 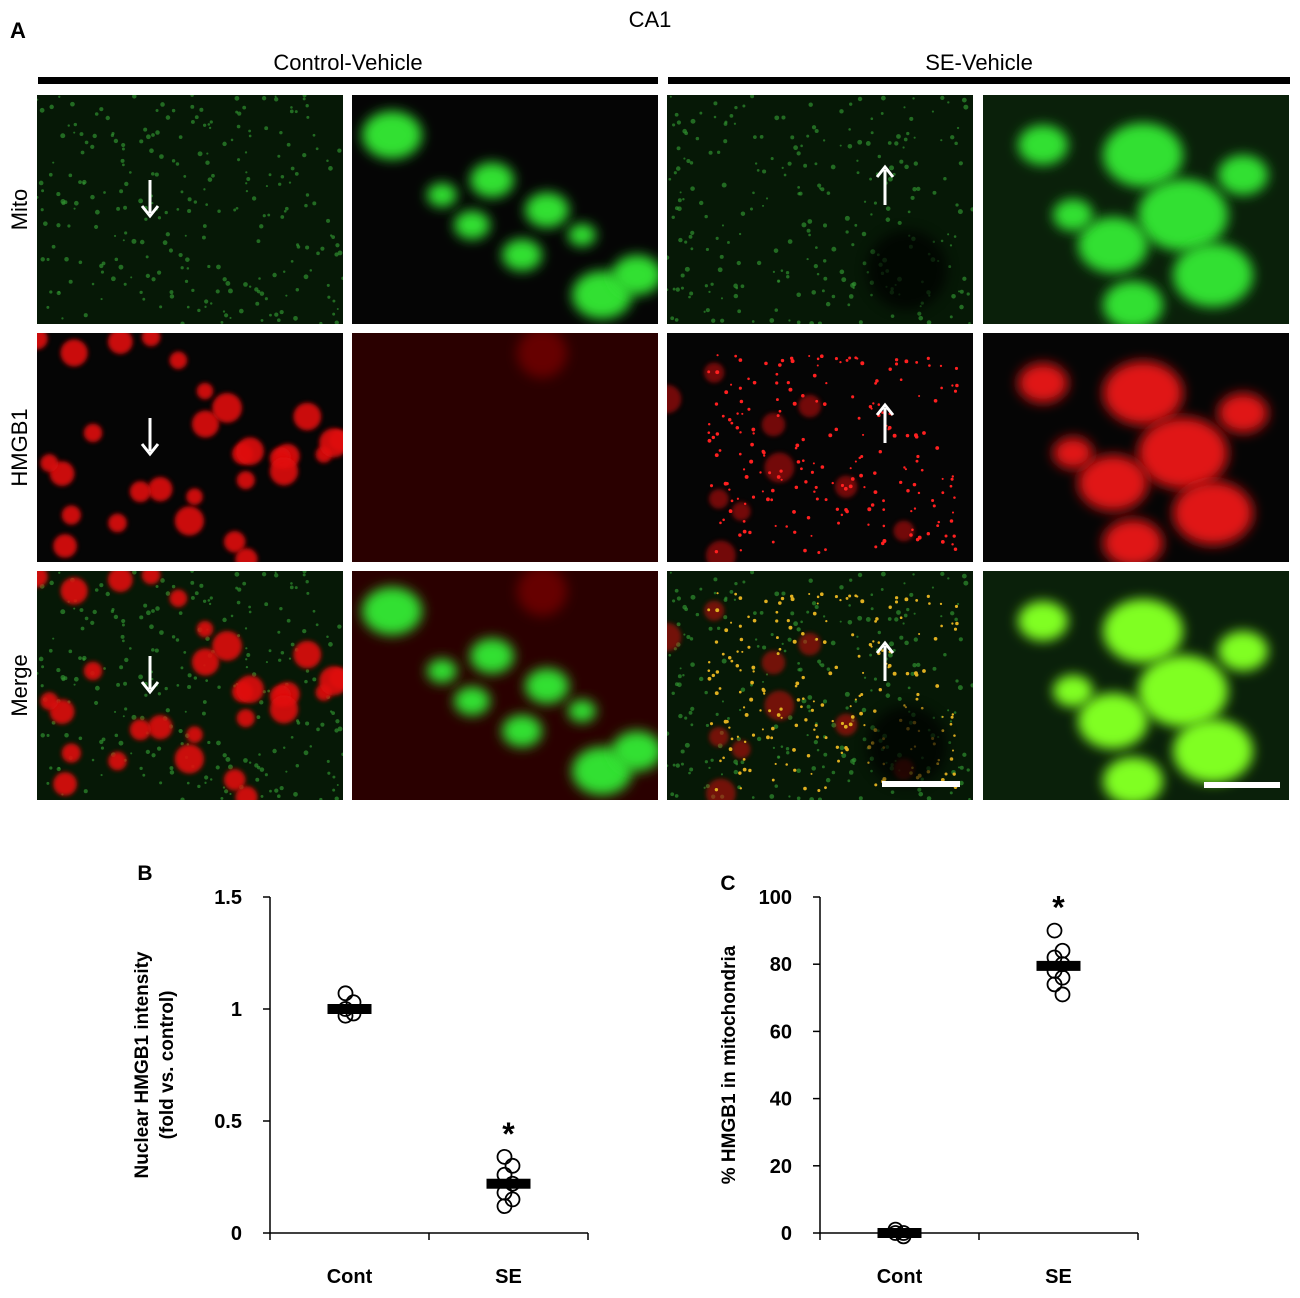 What do you see at coordinates (150, 450) in the screenshot?
I see `arrow-head` at bounding box center [150, 450].